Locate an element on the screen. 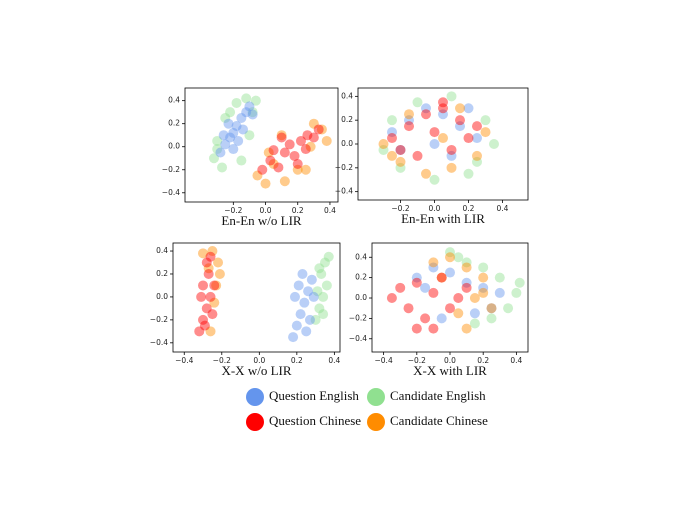 This screenshot has width=677, height=523. x-tick-label: 0.0 is located at coordinates (435, 208).